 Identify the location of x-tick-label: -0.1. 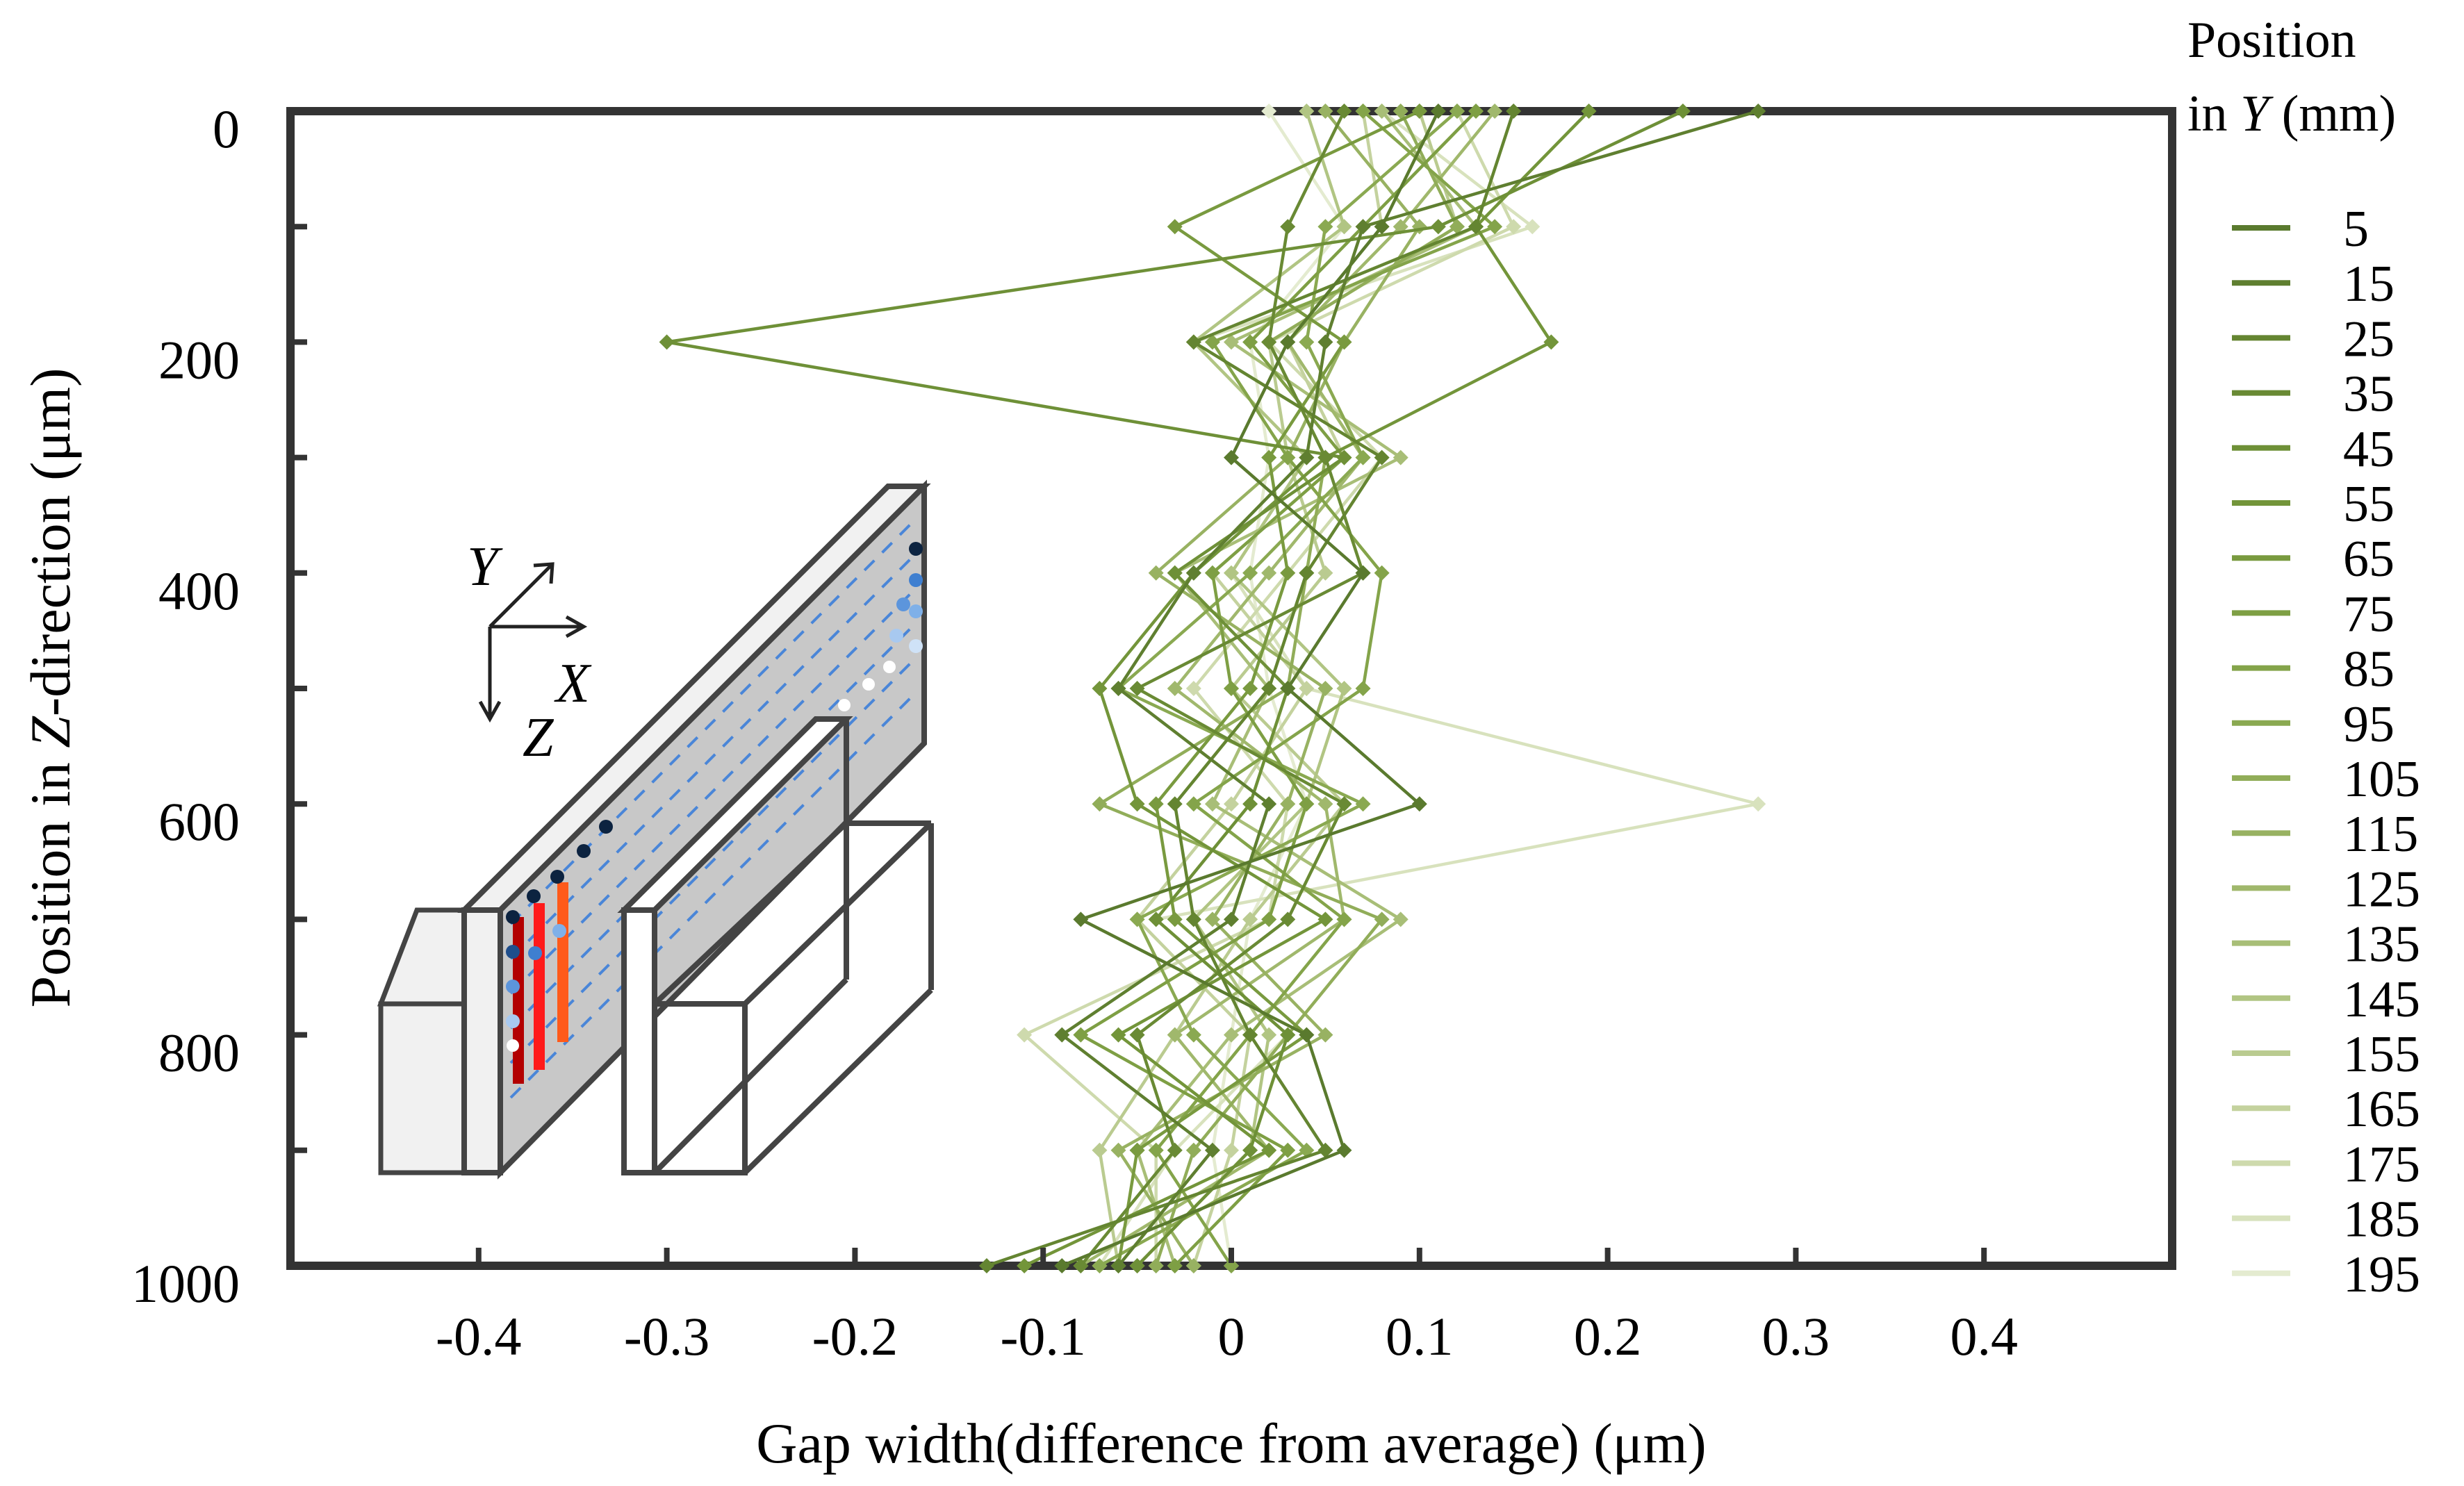
(1042, 1336).